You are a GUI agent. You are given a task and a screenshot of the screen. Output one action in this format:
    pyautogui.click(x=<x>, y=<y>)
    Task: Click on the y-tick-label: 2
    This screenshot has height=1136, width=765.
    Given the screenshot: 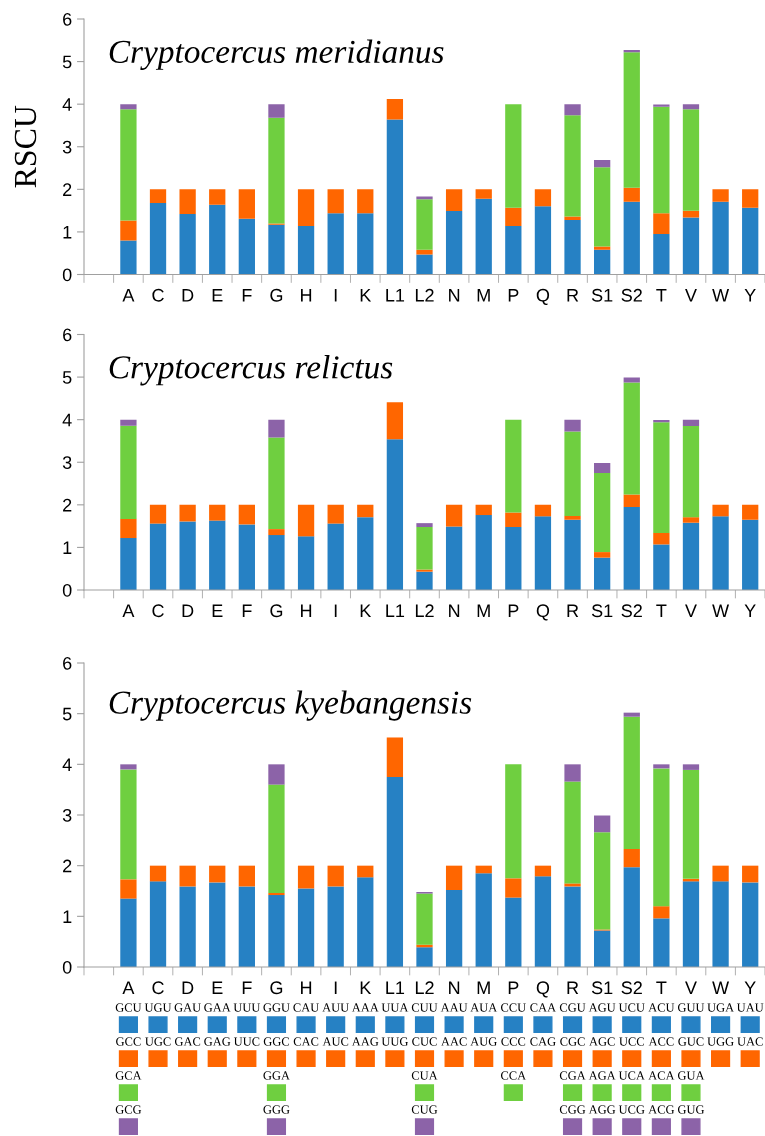 What is the action you would take?
    pyautogui.click(x=67, y=189)
    